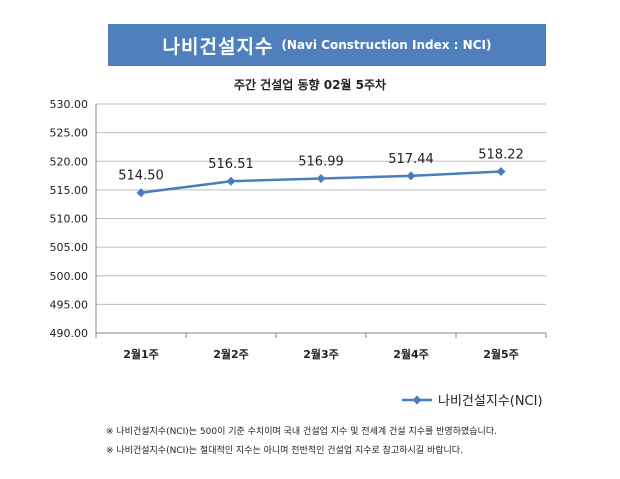 This screenshot has width=620, height=479. I want to click on series-group, so click(321, 182).